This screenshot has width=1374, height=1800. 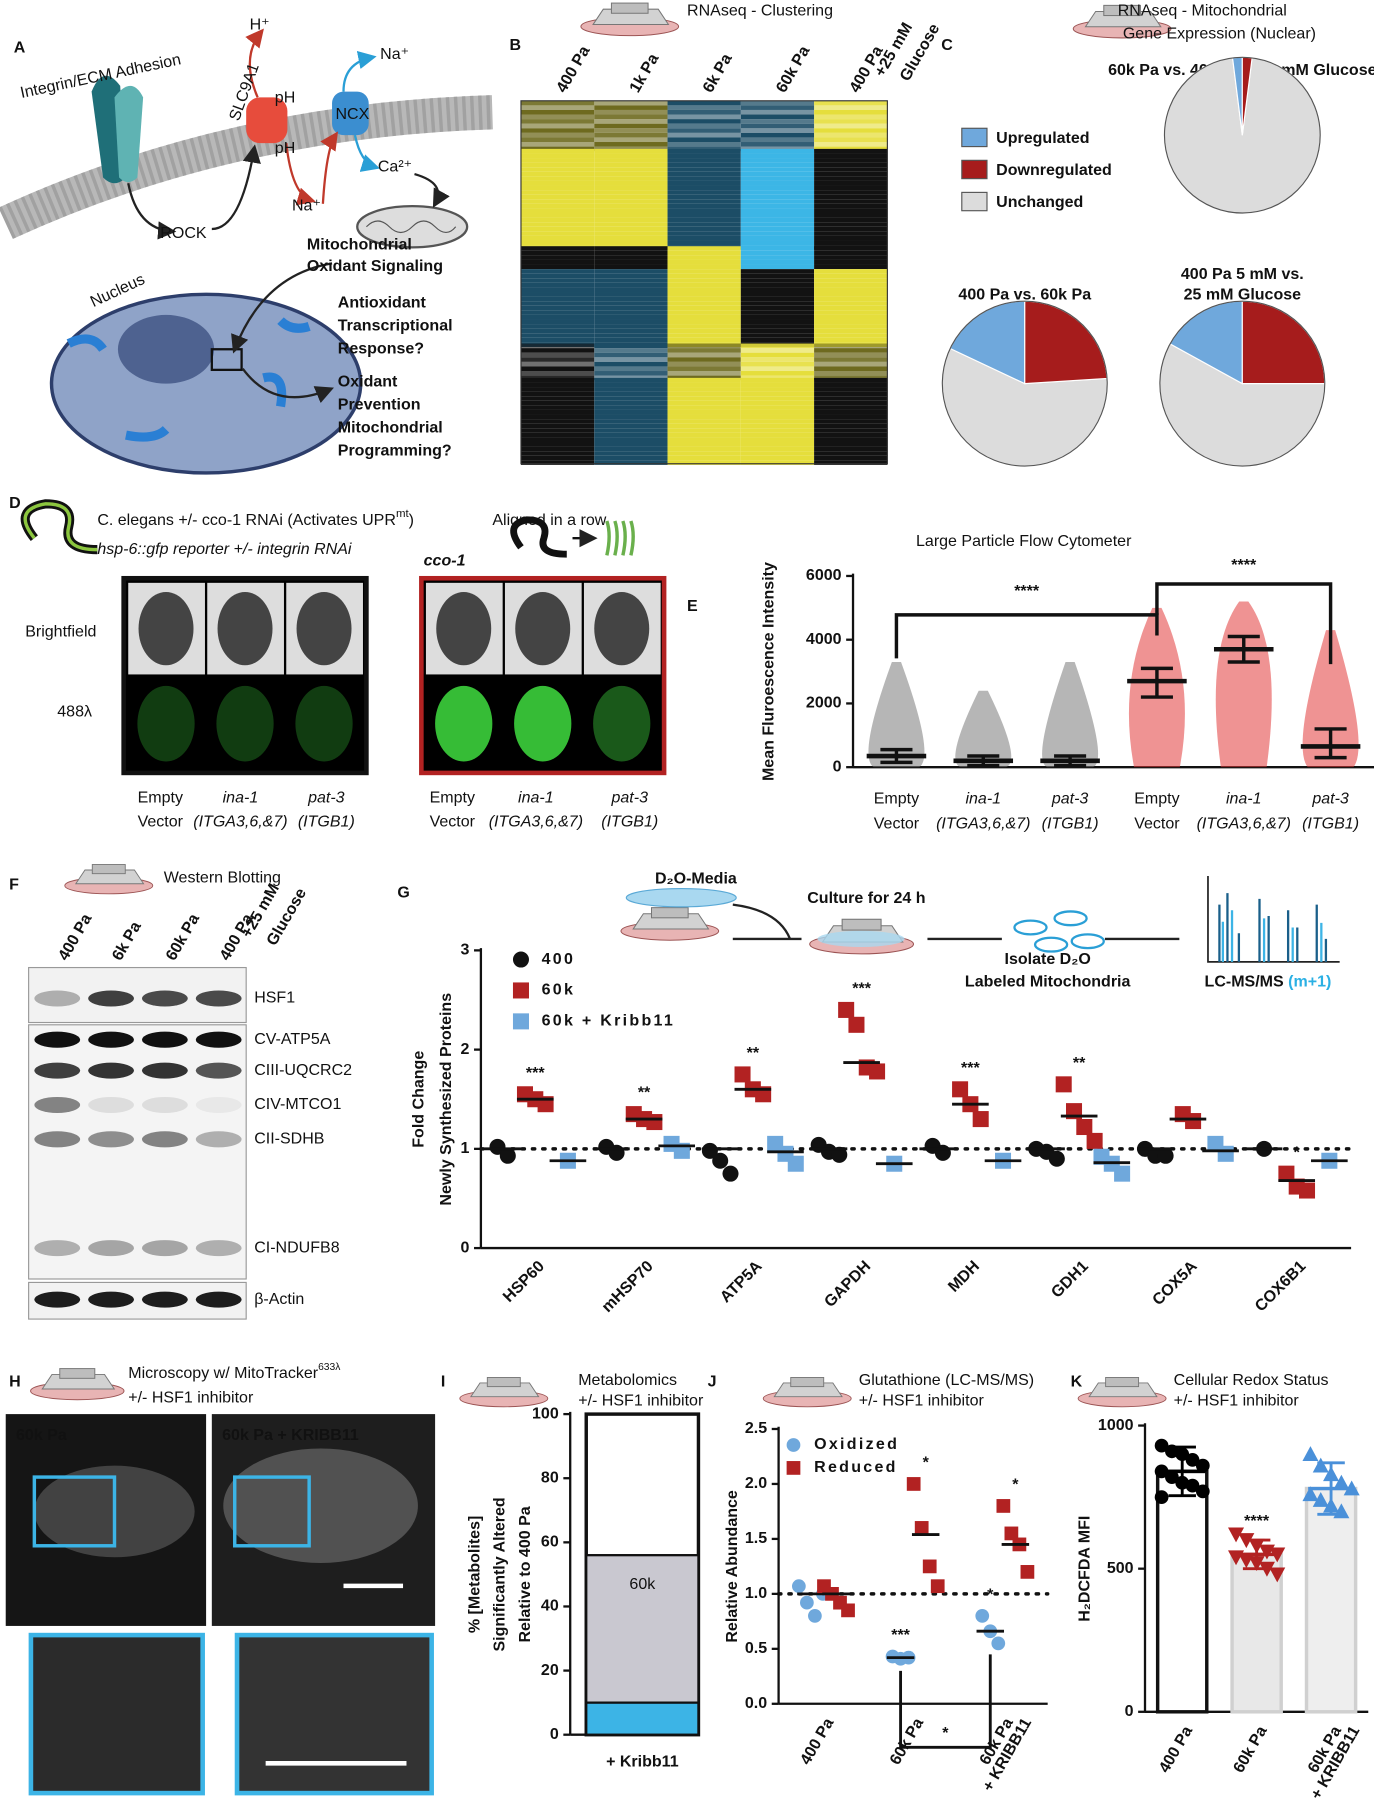 I want to click on x-tick-label: MDH, so click(x=964, y=1276).